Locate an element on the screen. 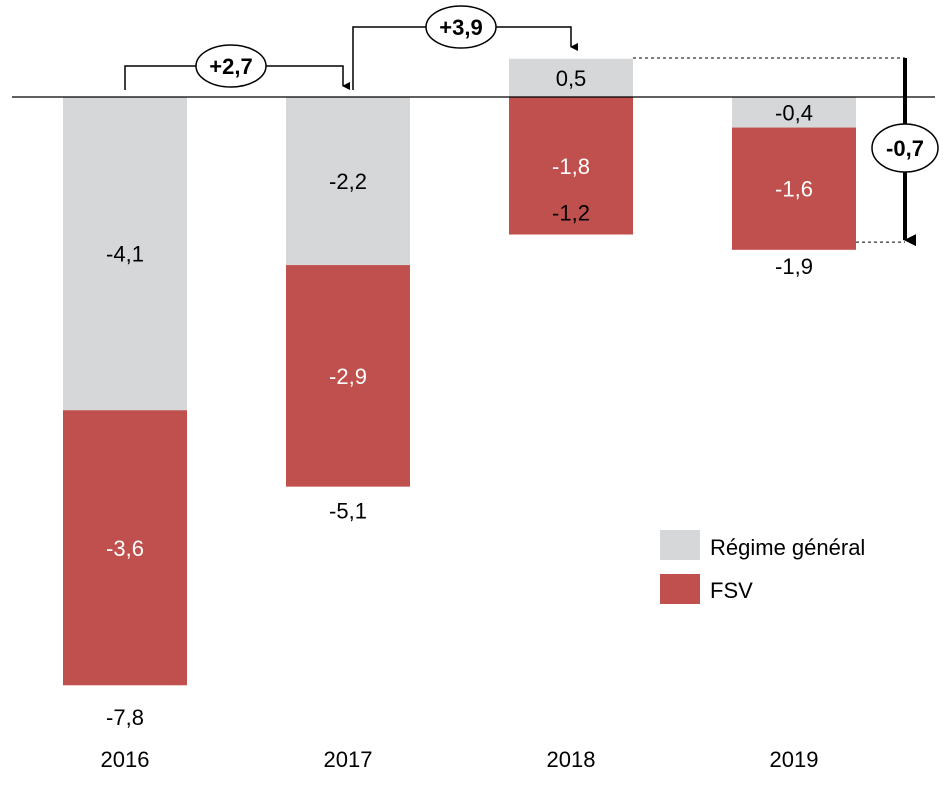 Image resolution: width=946 pixels, height=799 pixels. change-label-2017-2018: +3,9 is located at coordinates (460, 27).